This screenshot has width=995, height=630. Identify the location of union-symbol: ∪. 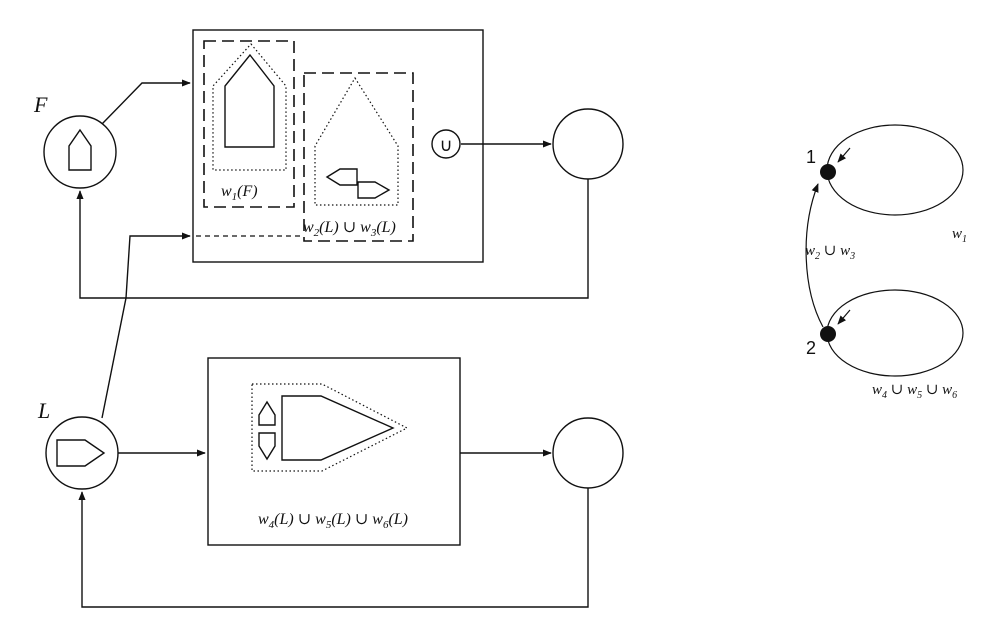
(445, 145).